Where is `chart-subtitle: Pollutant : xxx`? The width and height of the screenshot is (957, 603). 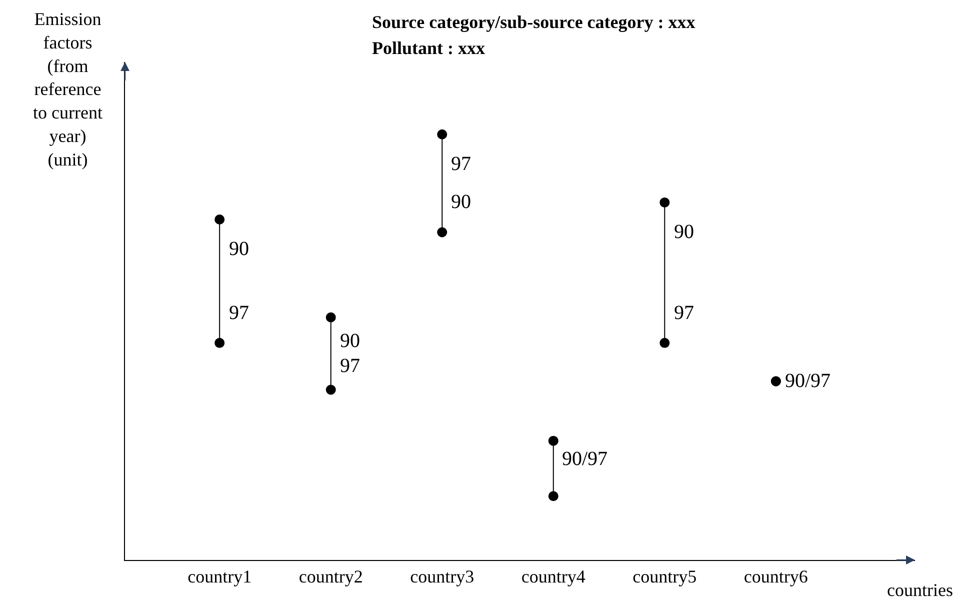 chart-subtitle: Pollutant : xxx is located at coordinates (429, 48).